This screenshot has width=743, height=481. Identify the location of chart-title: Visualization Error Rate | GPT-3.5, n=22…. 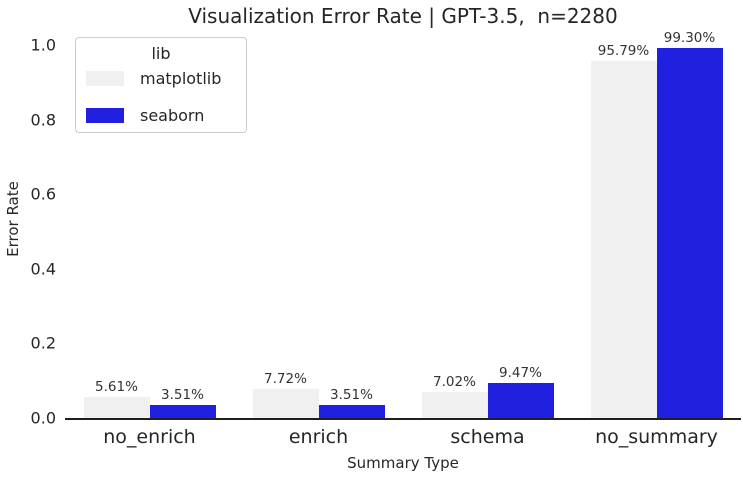
(403, 16).